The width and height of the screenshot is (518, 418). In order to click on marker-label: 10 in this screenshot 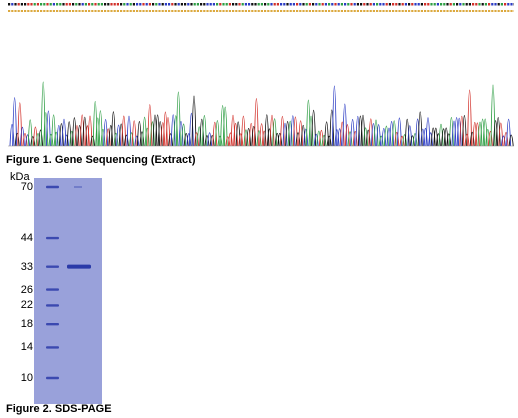, I will do `click(26, 378)`.